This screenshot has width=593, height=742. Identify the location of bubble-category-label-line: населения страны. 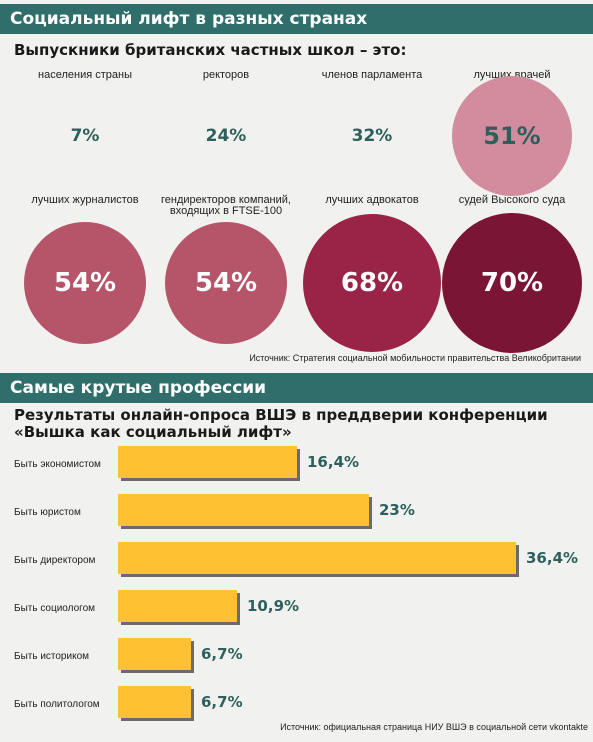
(85, 75).